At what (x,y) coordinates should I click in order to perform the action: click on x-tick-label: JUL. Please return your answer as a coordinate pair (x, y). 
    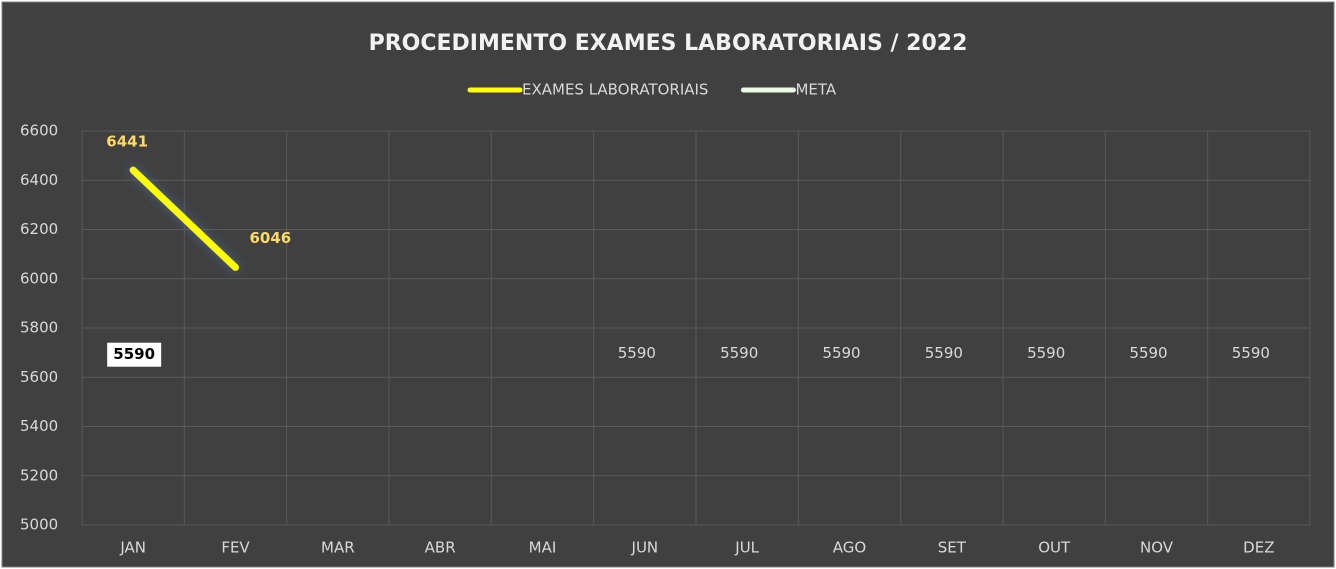
    Looking at the image, I should click on (746, 548).